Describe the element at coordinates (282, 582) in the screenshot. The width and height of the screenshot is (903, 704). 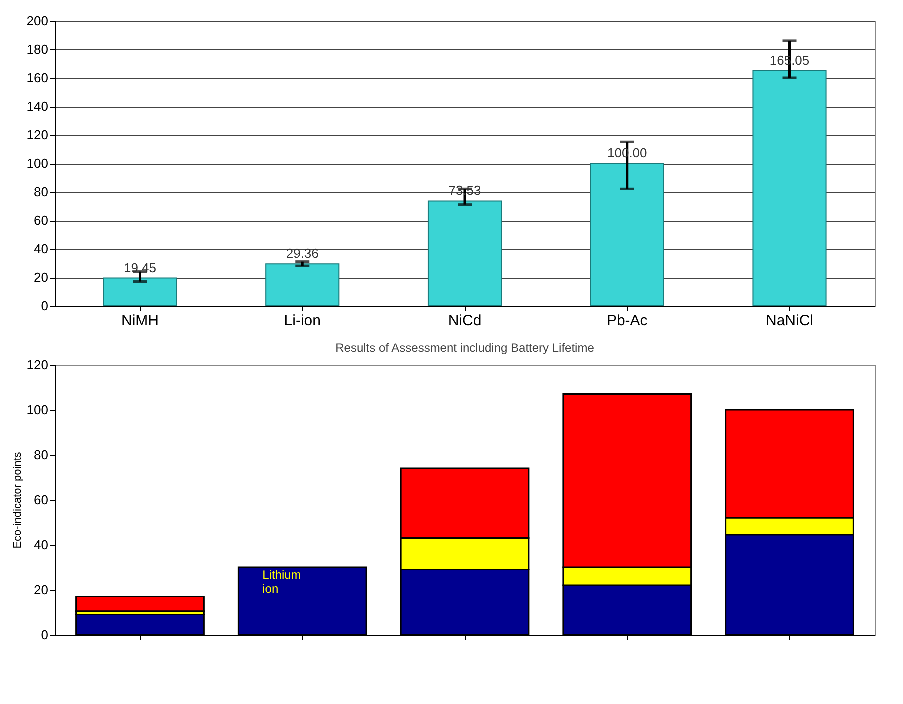
I see `annotation: Lithium ion` at that location.